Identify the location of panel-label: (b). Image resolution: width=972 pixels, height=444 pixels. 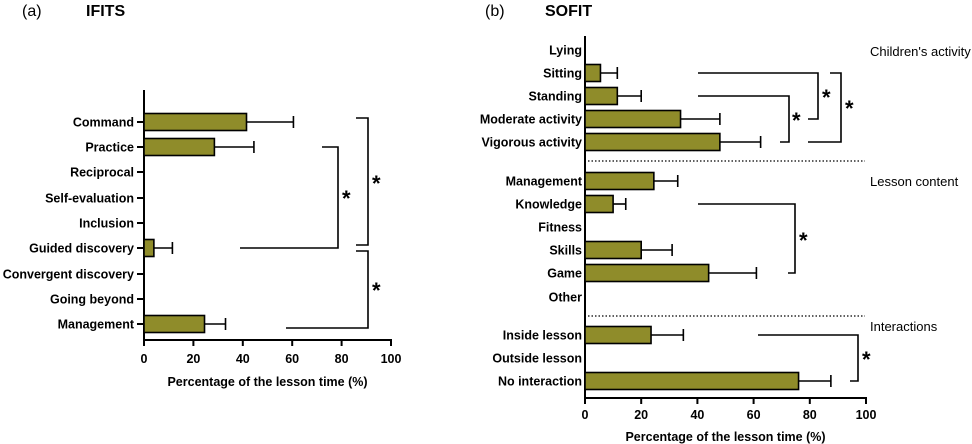
(495, 11).